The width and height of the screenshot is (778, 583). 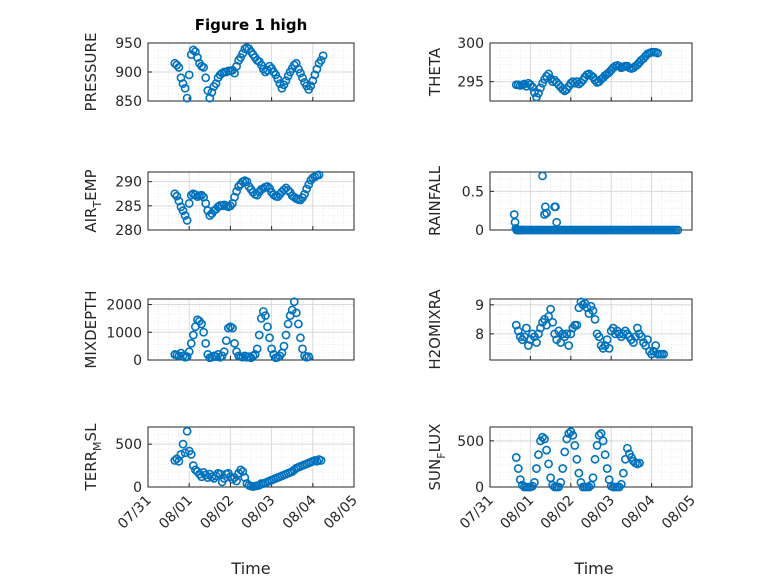 I want to click on panel-h2omixra: 8 9 H2OMIXRA, so click(x=559, y=329).